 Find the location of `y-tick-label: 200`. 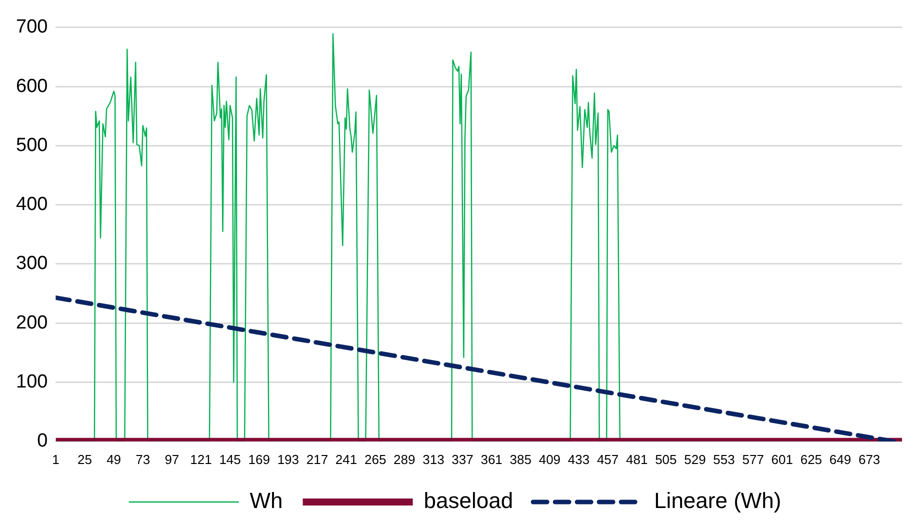

y-tick-label: 200 is located at coordinates (32, 323).